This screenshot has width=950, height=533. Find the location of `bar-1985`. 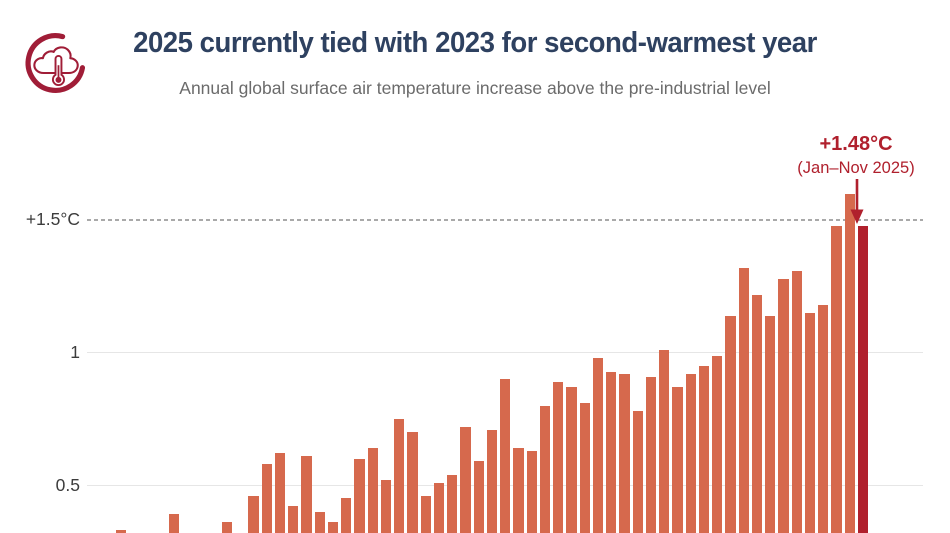

bar-1985 is located at coordinates (333, 527).